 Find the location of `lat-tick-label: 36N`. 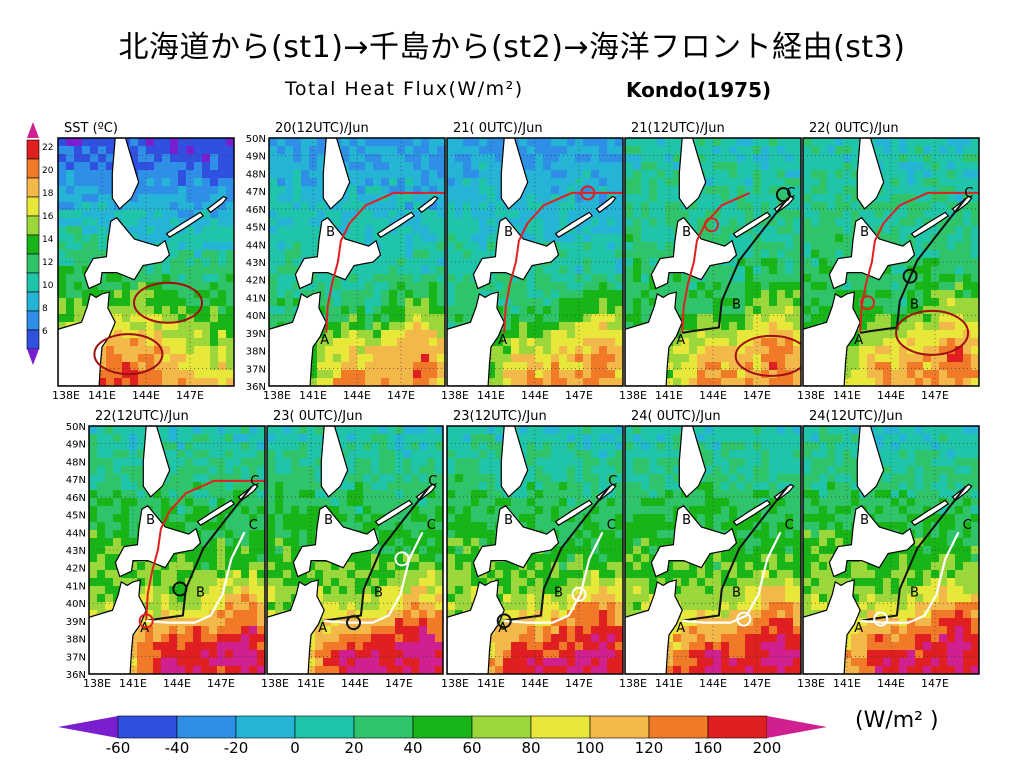

lat-tick-label: 36N is located at coordinates (76, 675).